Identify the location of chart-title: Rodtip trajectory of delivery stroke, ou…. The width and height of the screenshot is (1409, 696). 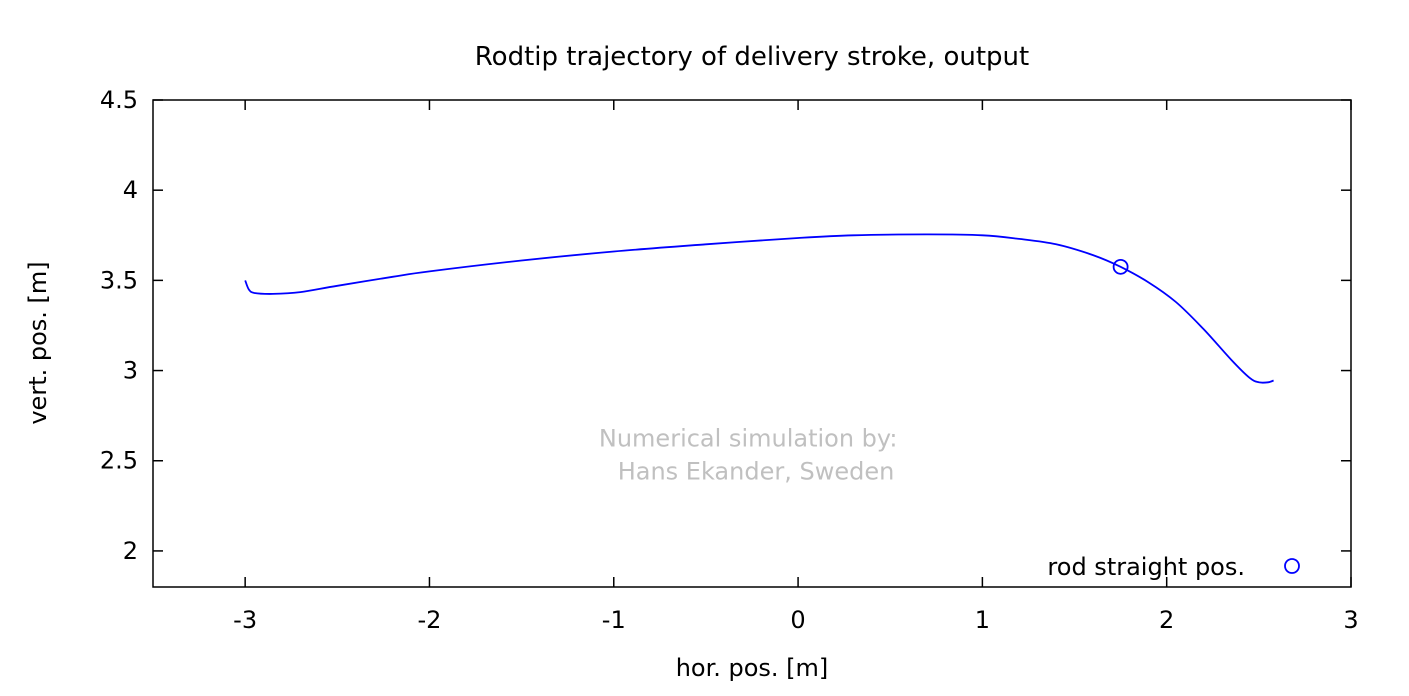
(752, 57).